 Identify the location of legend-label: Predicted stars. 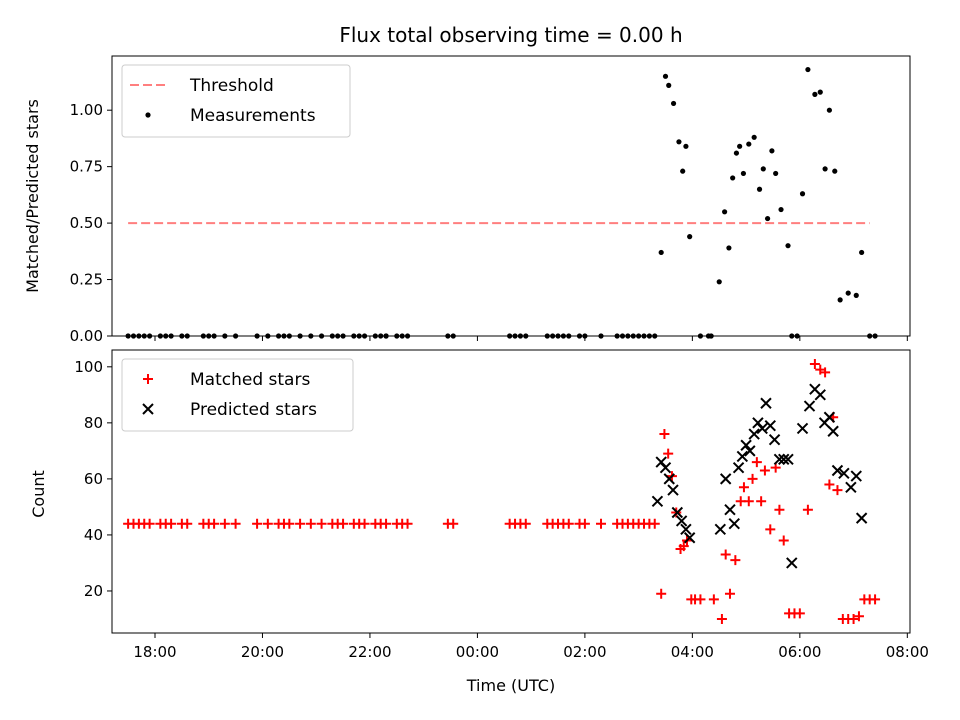
(253, 410).